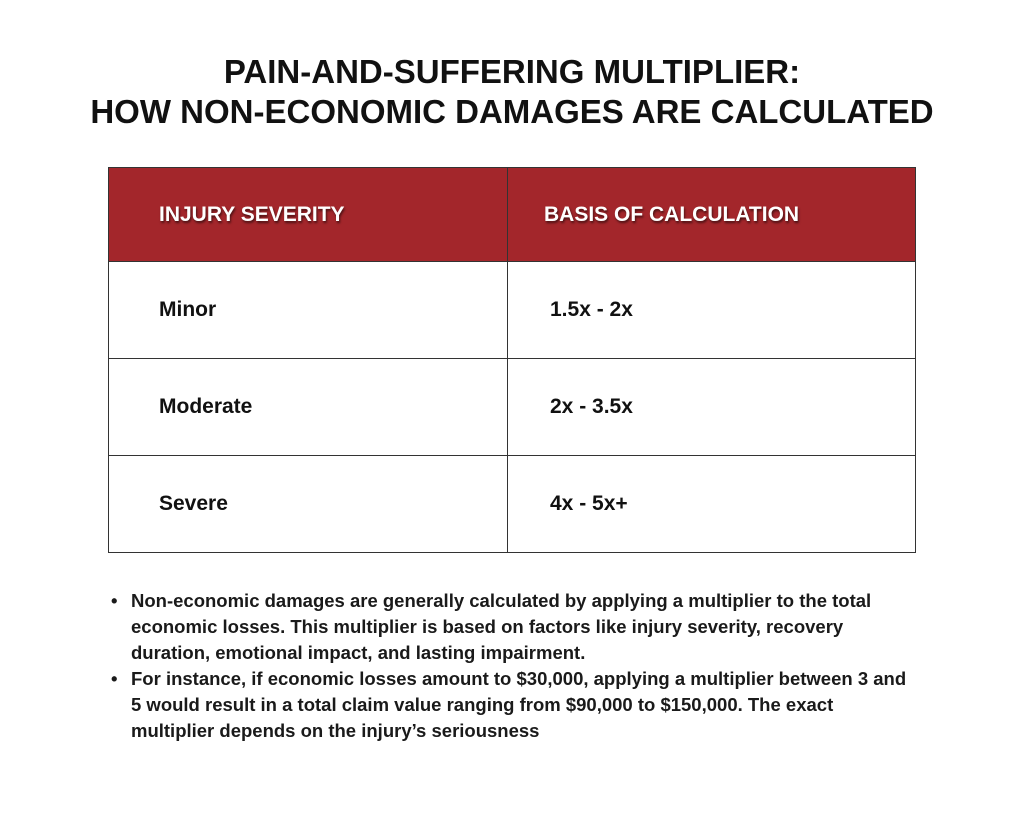 The height and width of the screenshot is (817, 1024). What do you see at coordinates (308, 504) in the screenshot?
I see `severity-cell: Severe` at bounding box center [308, 504].